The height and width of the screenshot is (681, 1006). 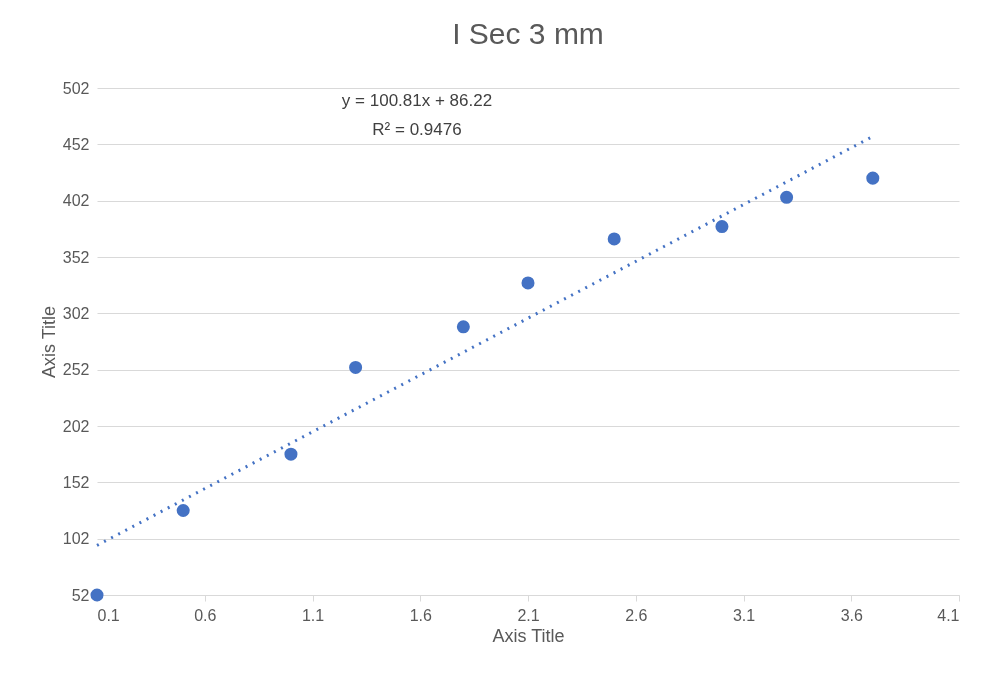 I want to click on x-tick-label: 0.1, so click(x=108, y=615).